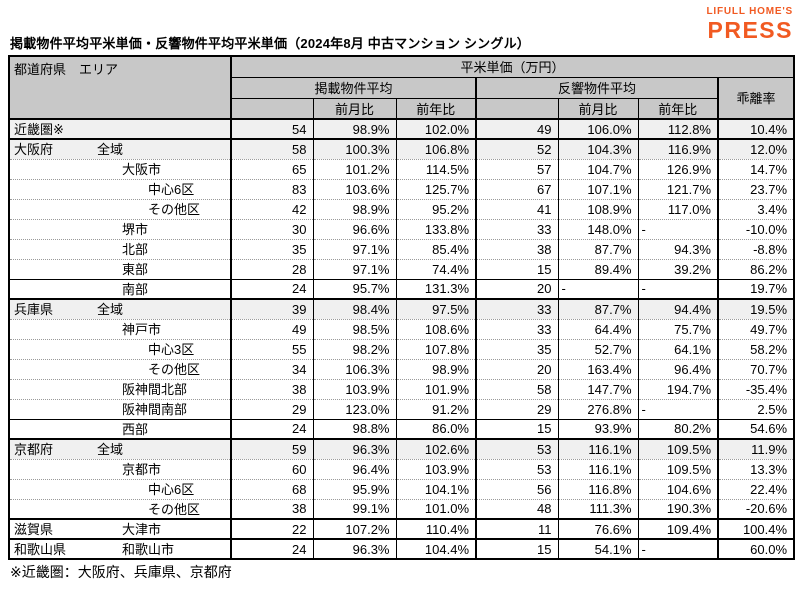 The width and height of the screenshot is (800, 600). Describe the element at coordinates (34, 449) in the screenshot. I see `prefecture-label: 京都府` at that location.